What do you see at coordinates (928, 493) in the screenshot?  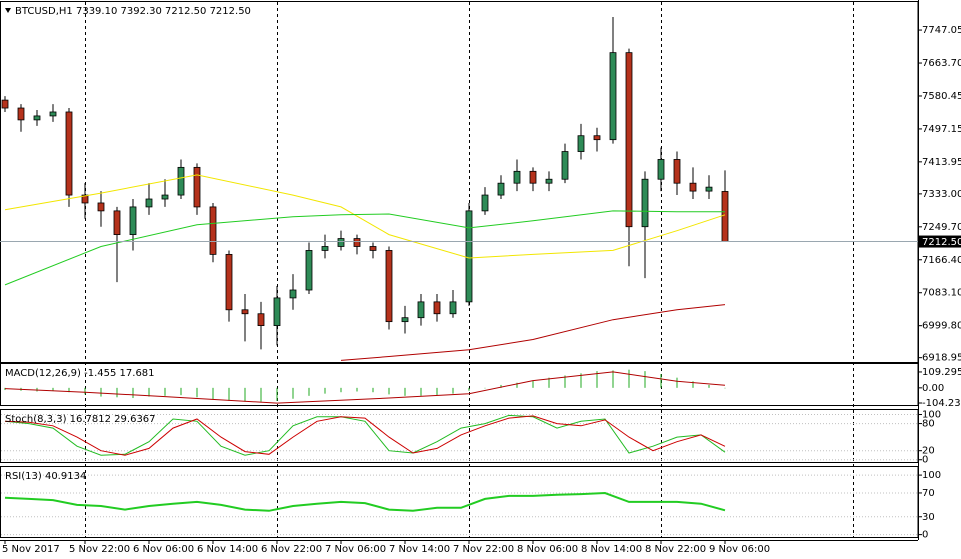 I see `y-tick-label: 70` at bounding box center [928, 493].